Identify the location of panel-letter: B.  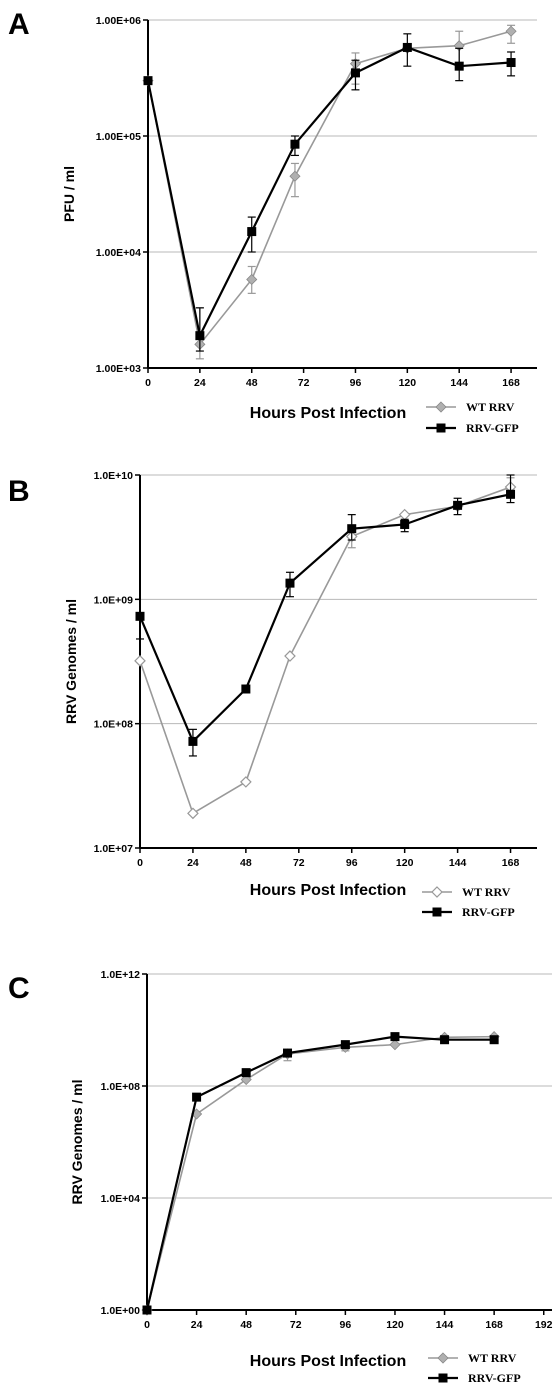
(19, 491).